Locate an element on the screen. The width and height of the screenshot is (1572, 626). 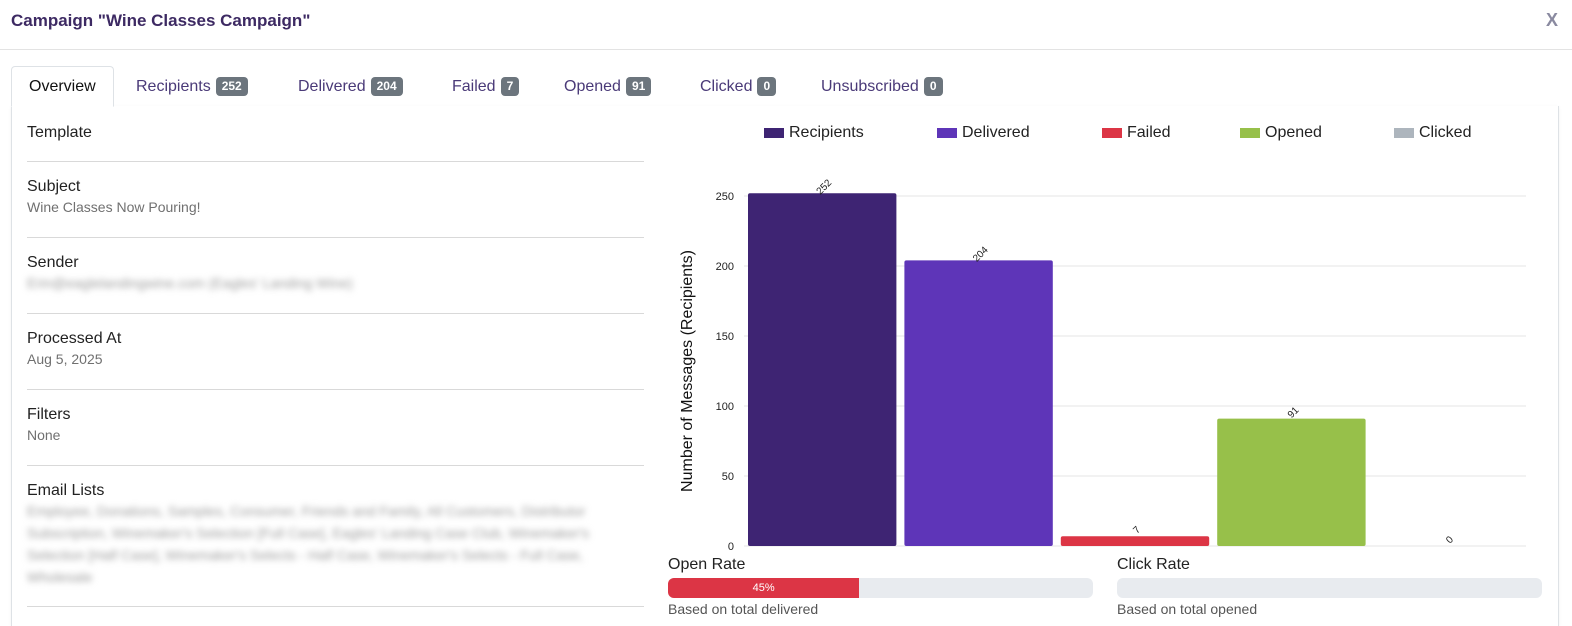
data-label-failed: 7 is located at coordinates (1137, 530).